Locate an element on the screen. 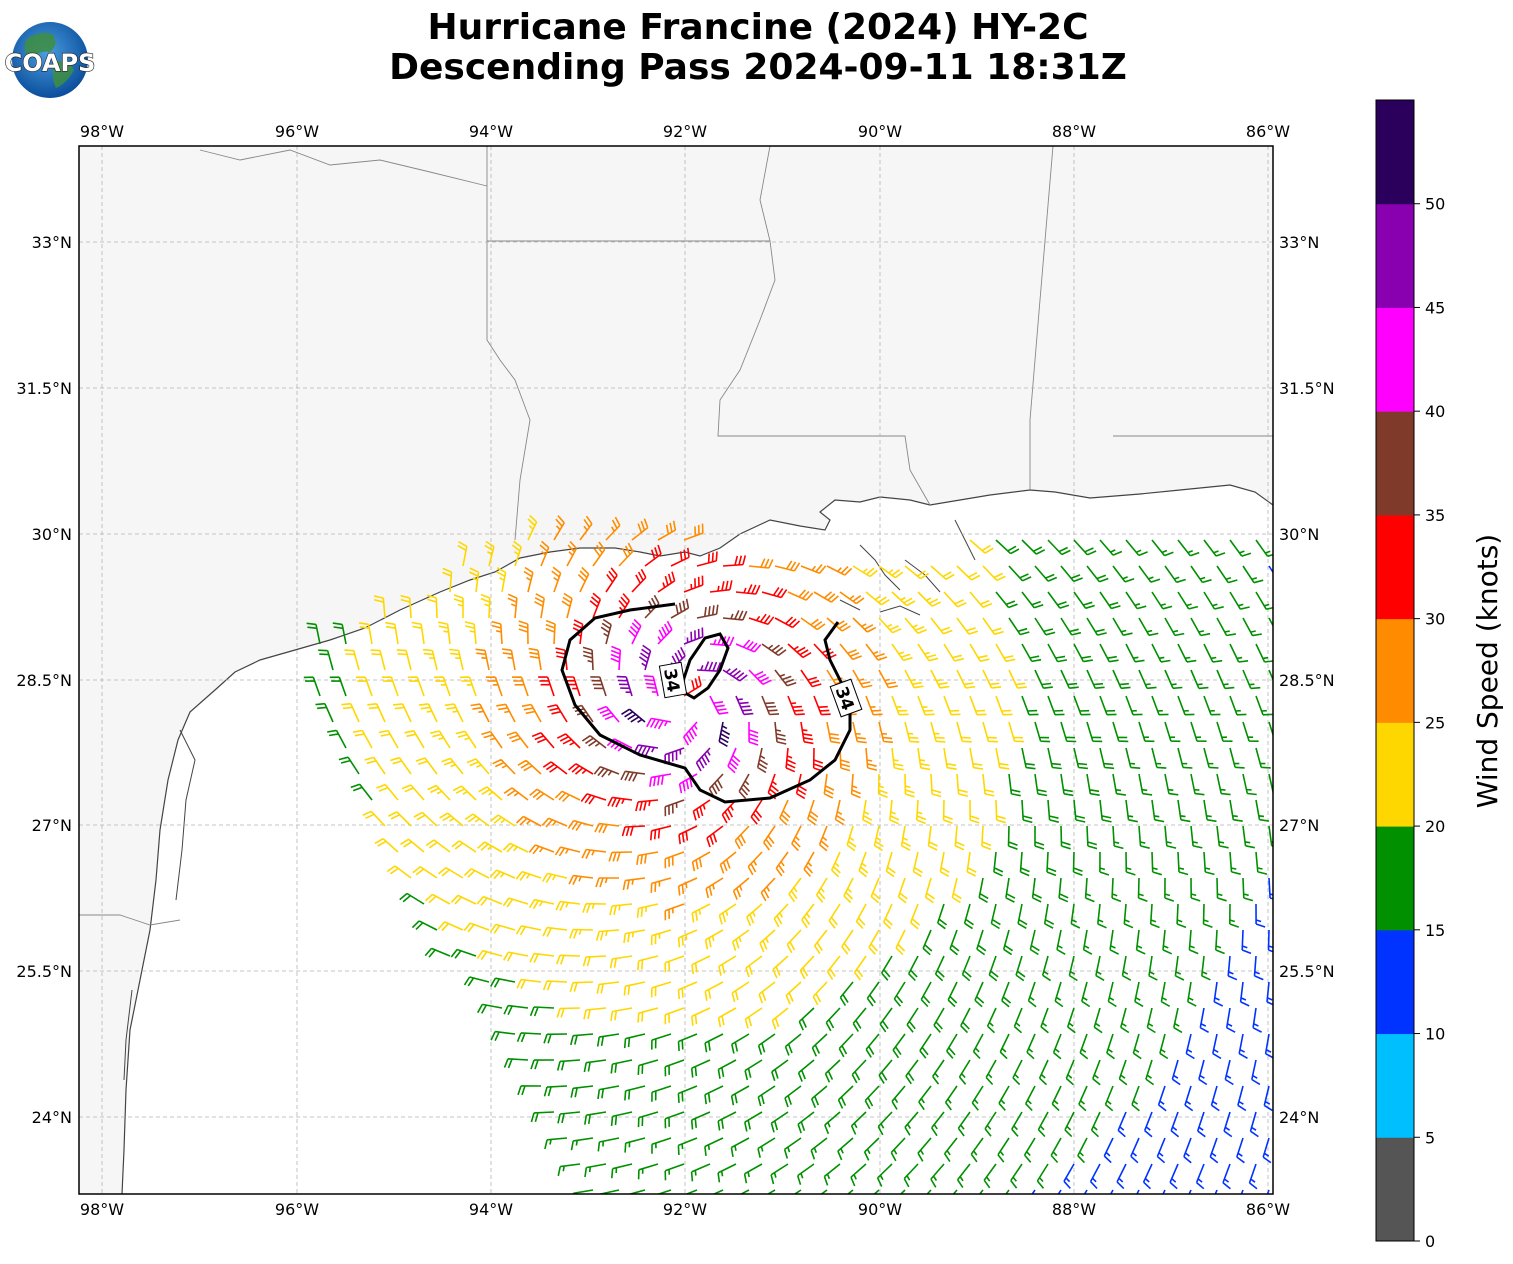 The width and height of the screenshot is (1513, 1264). lon-label-top-98w: 98°W is located at coordinates (102, 131).